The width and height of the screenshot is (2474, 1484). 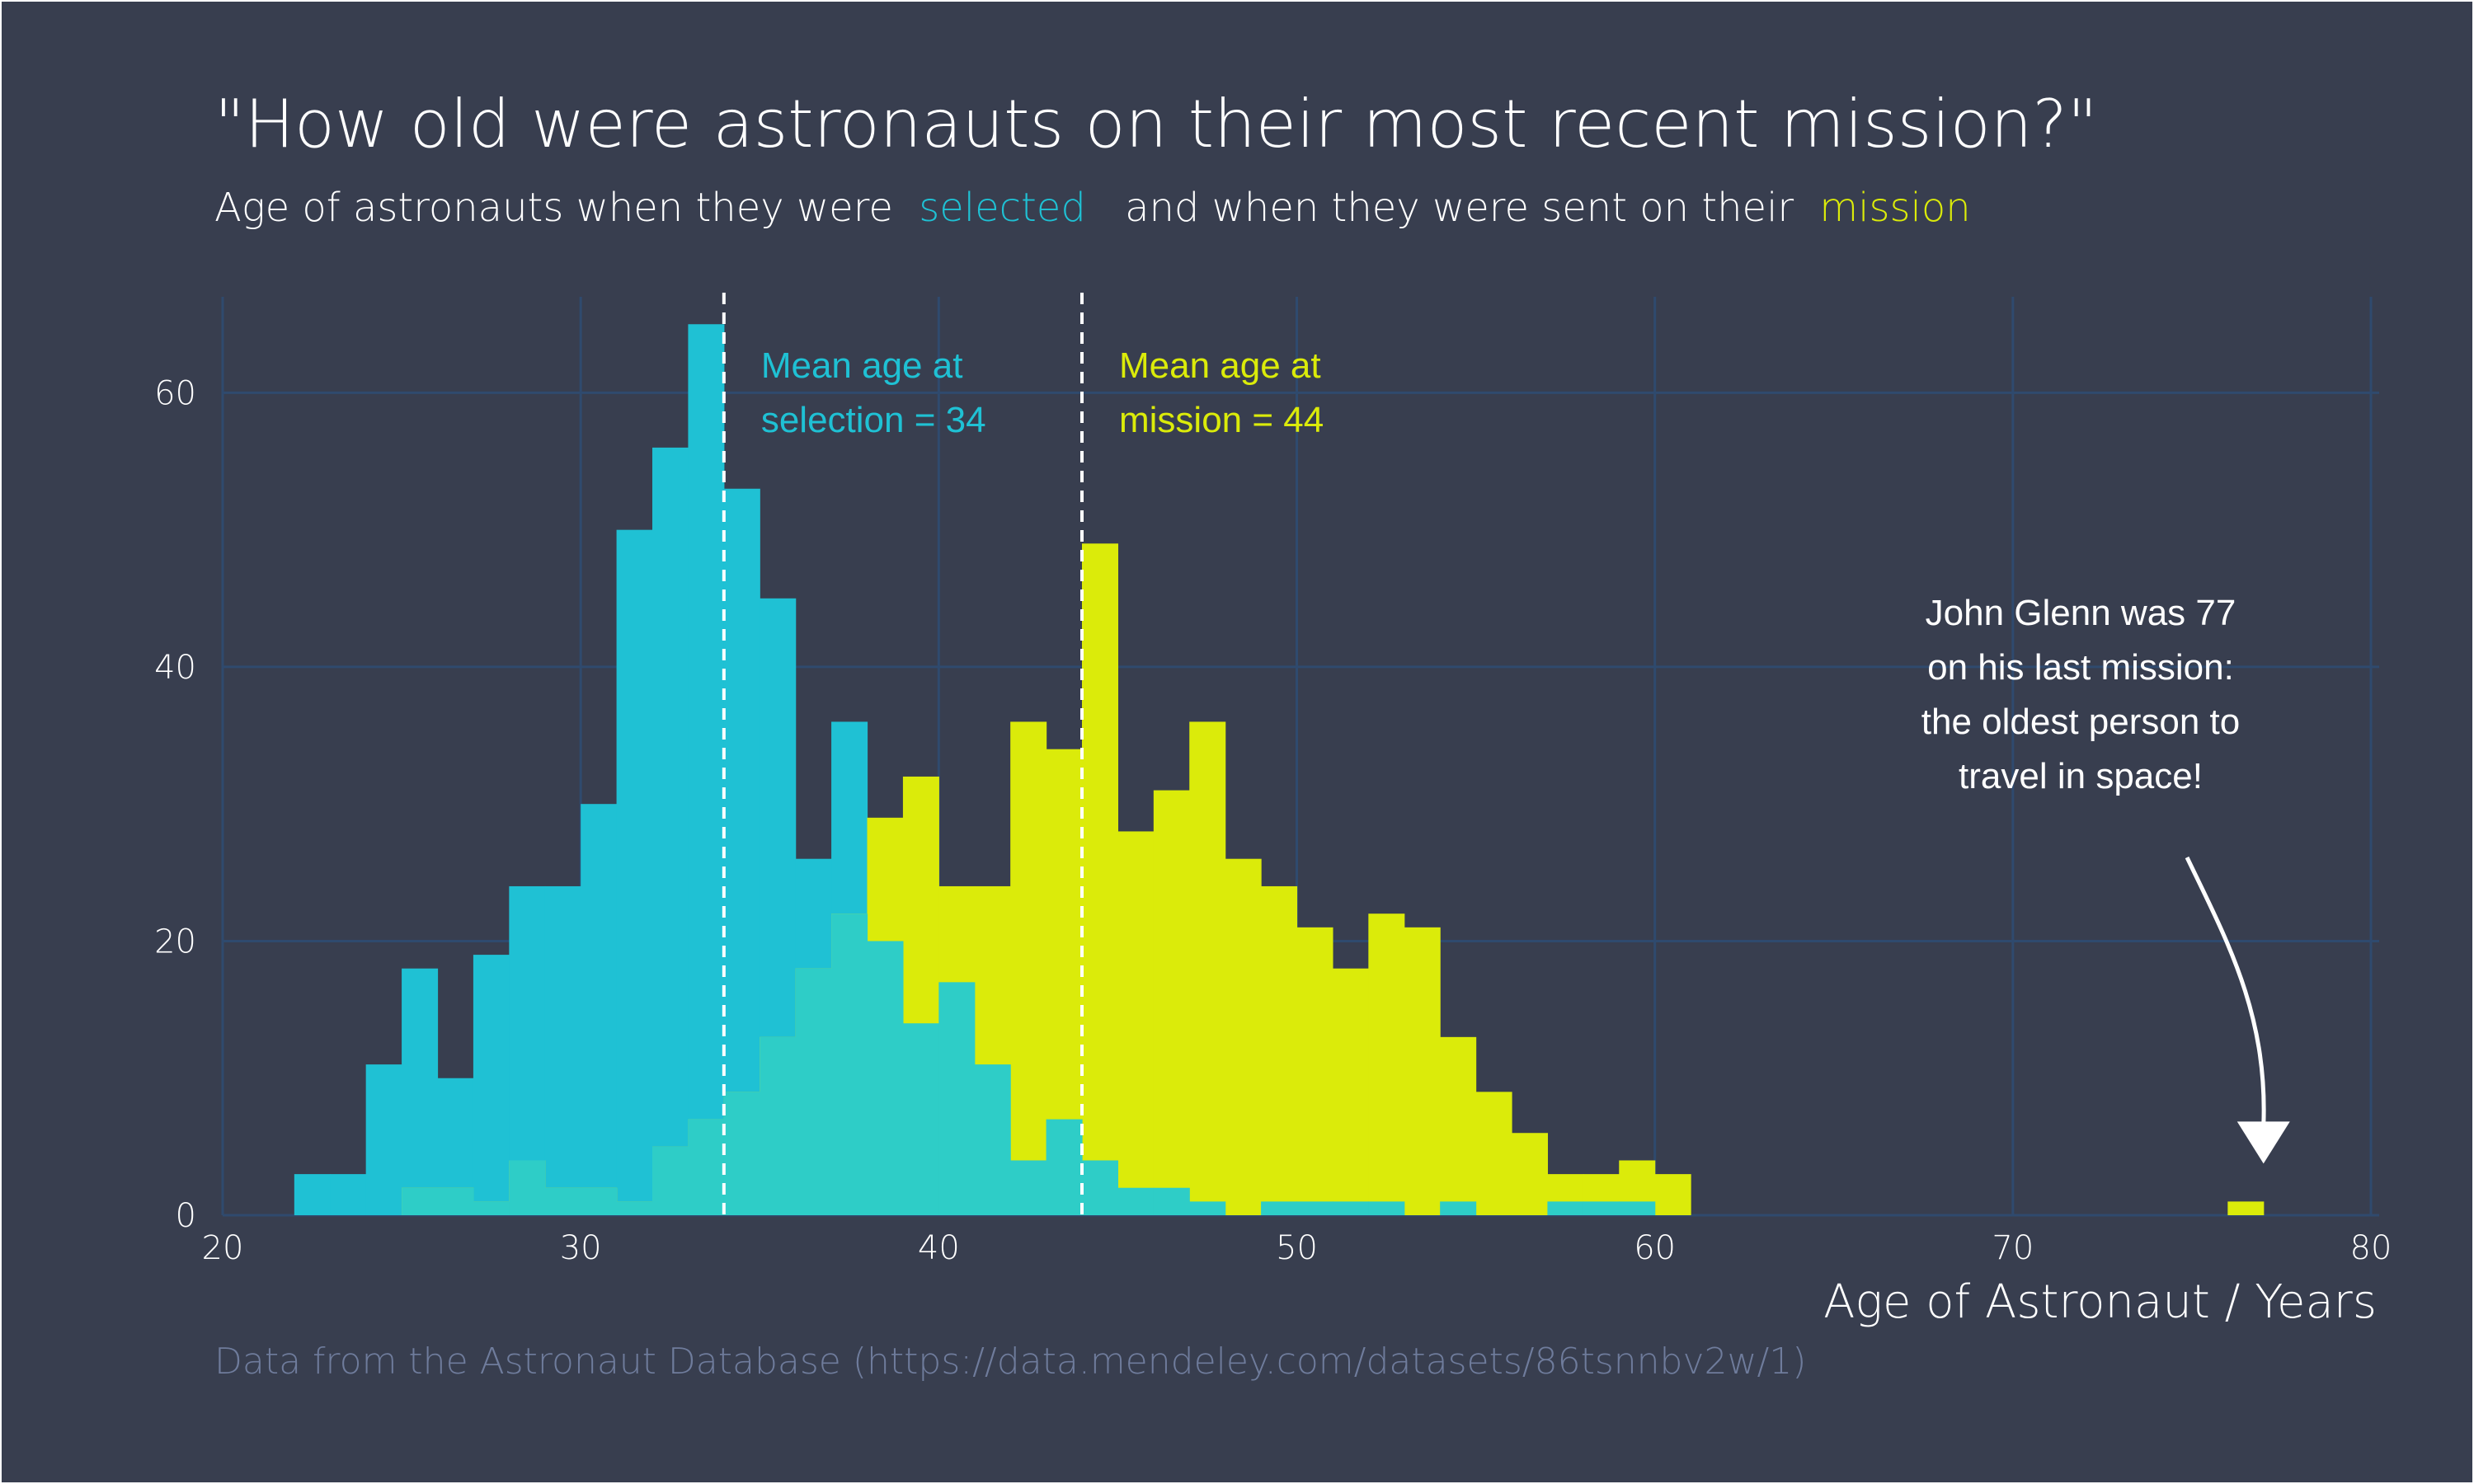 I want to click on y-tick-label: 40, so click(x=175, y=668).